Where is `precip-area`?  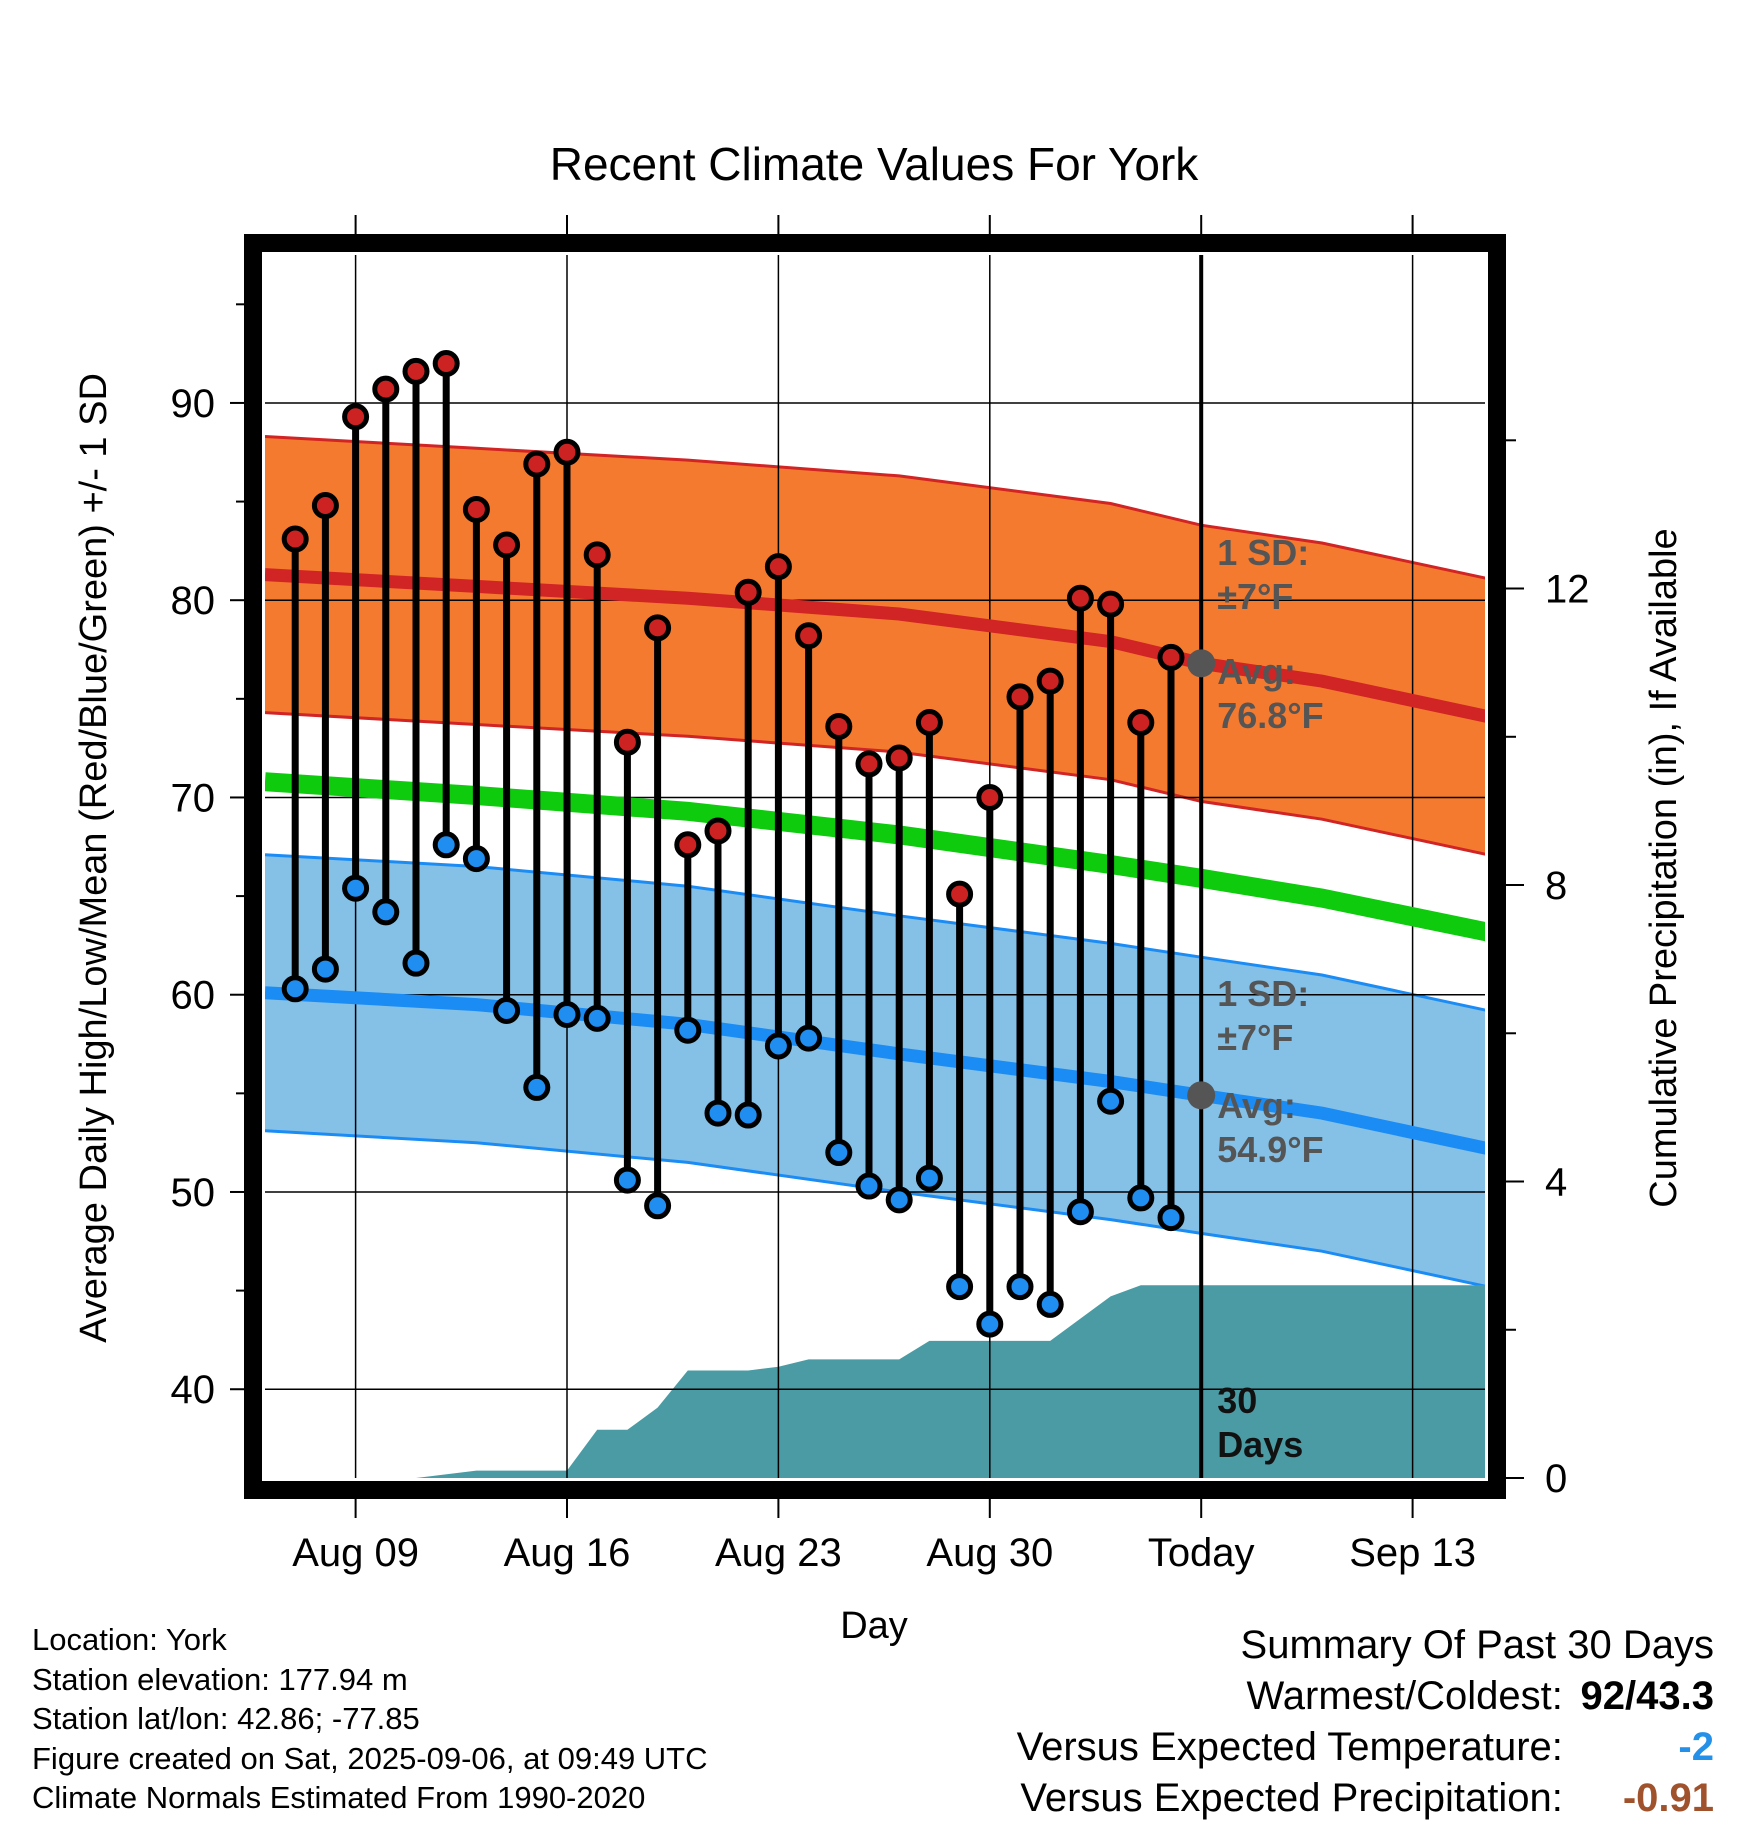 precip-area is located at coordinates (875, 1381).